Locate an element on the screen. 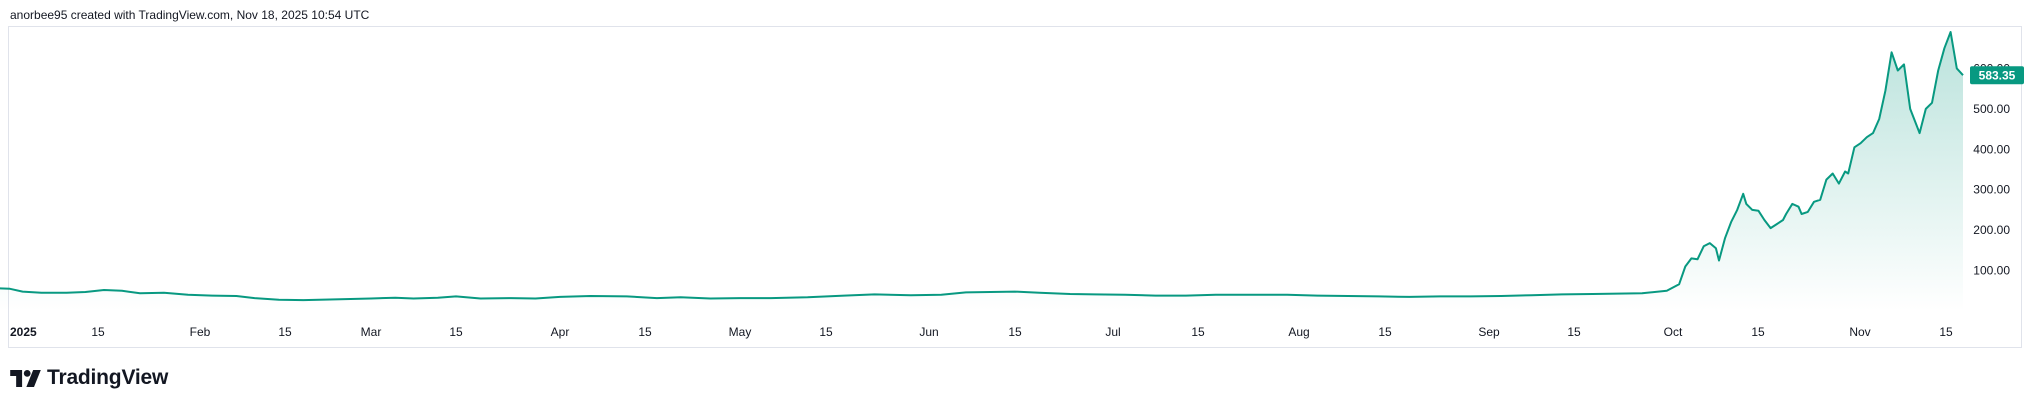  current-price-value: 583.35 is located at coordinates (1997, 76).